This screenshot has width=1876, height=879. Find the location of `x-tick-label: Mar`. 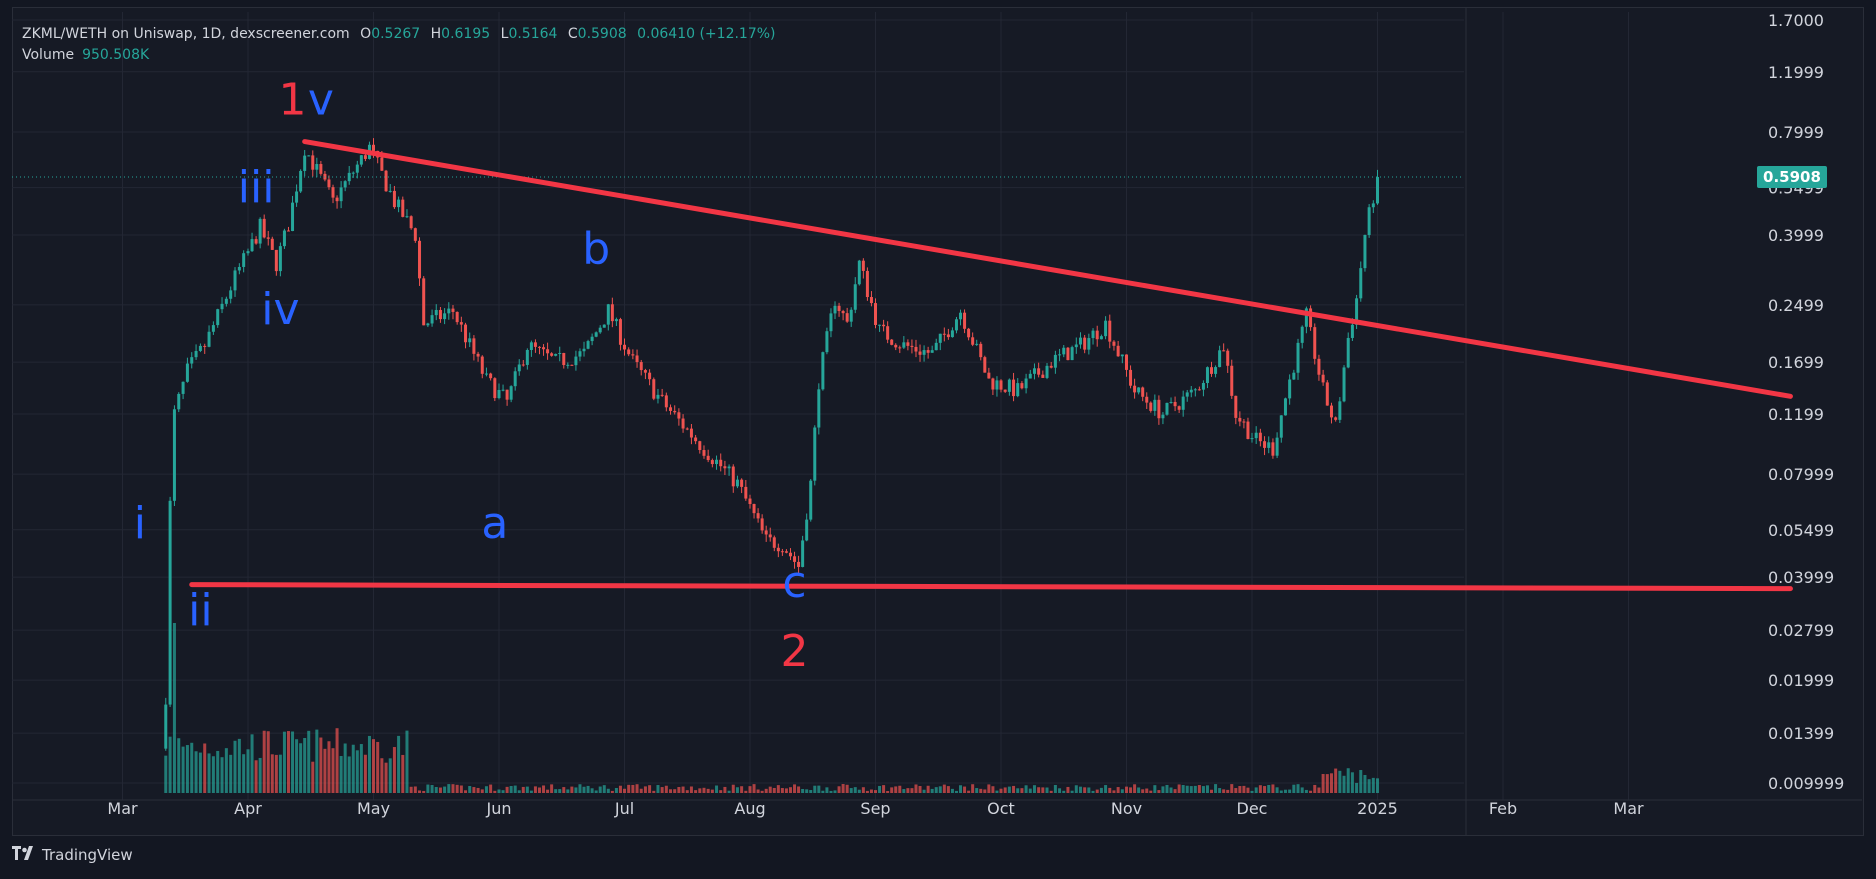

x-tick-label: Mar is located at coordinates (122, 808).